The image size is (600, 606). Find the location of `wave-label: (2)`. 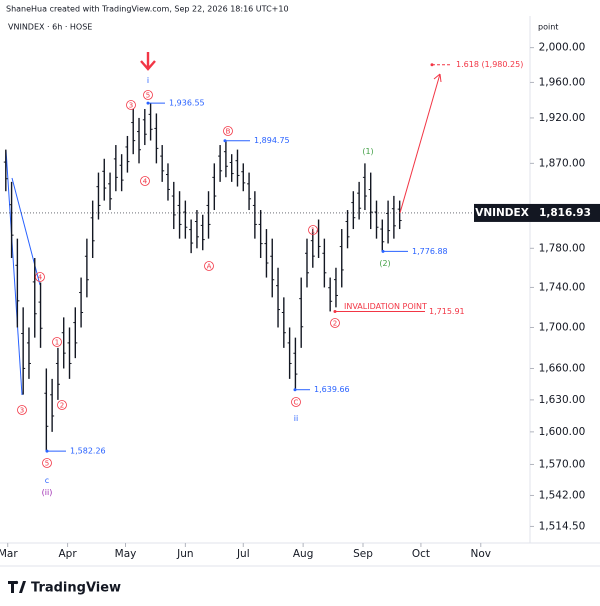

wave-label: (2) is located at coordinates (384, 263).